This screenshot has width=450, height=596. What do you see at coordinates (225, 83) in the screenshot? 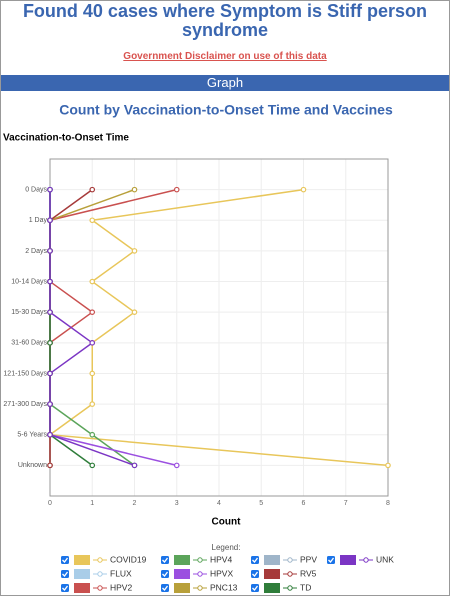
I see `section-bar: Graph` at bounding box center [225, 83].